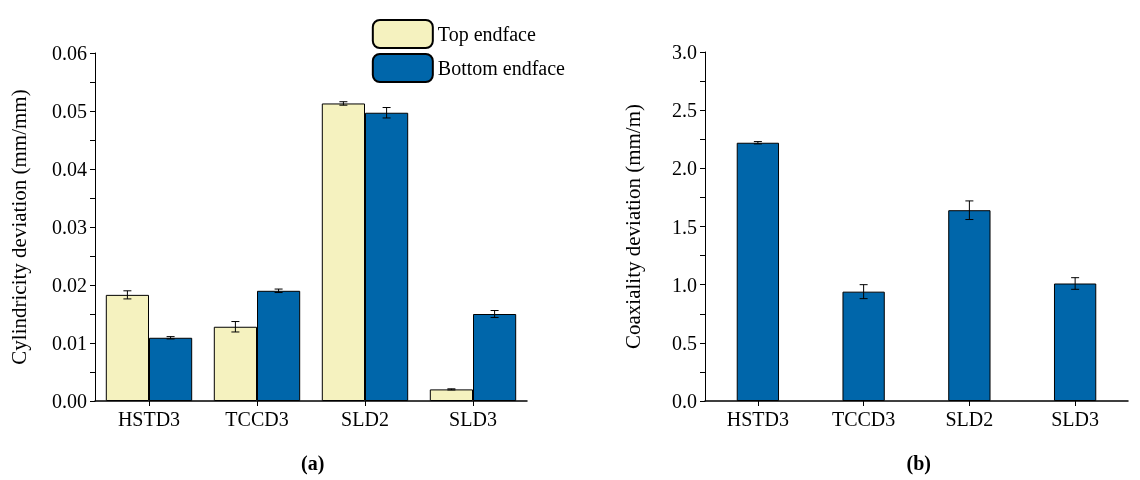  I want to click on legend-label: Bottom endface, so click(501, 68).